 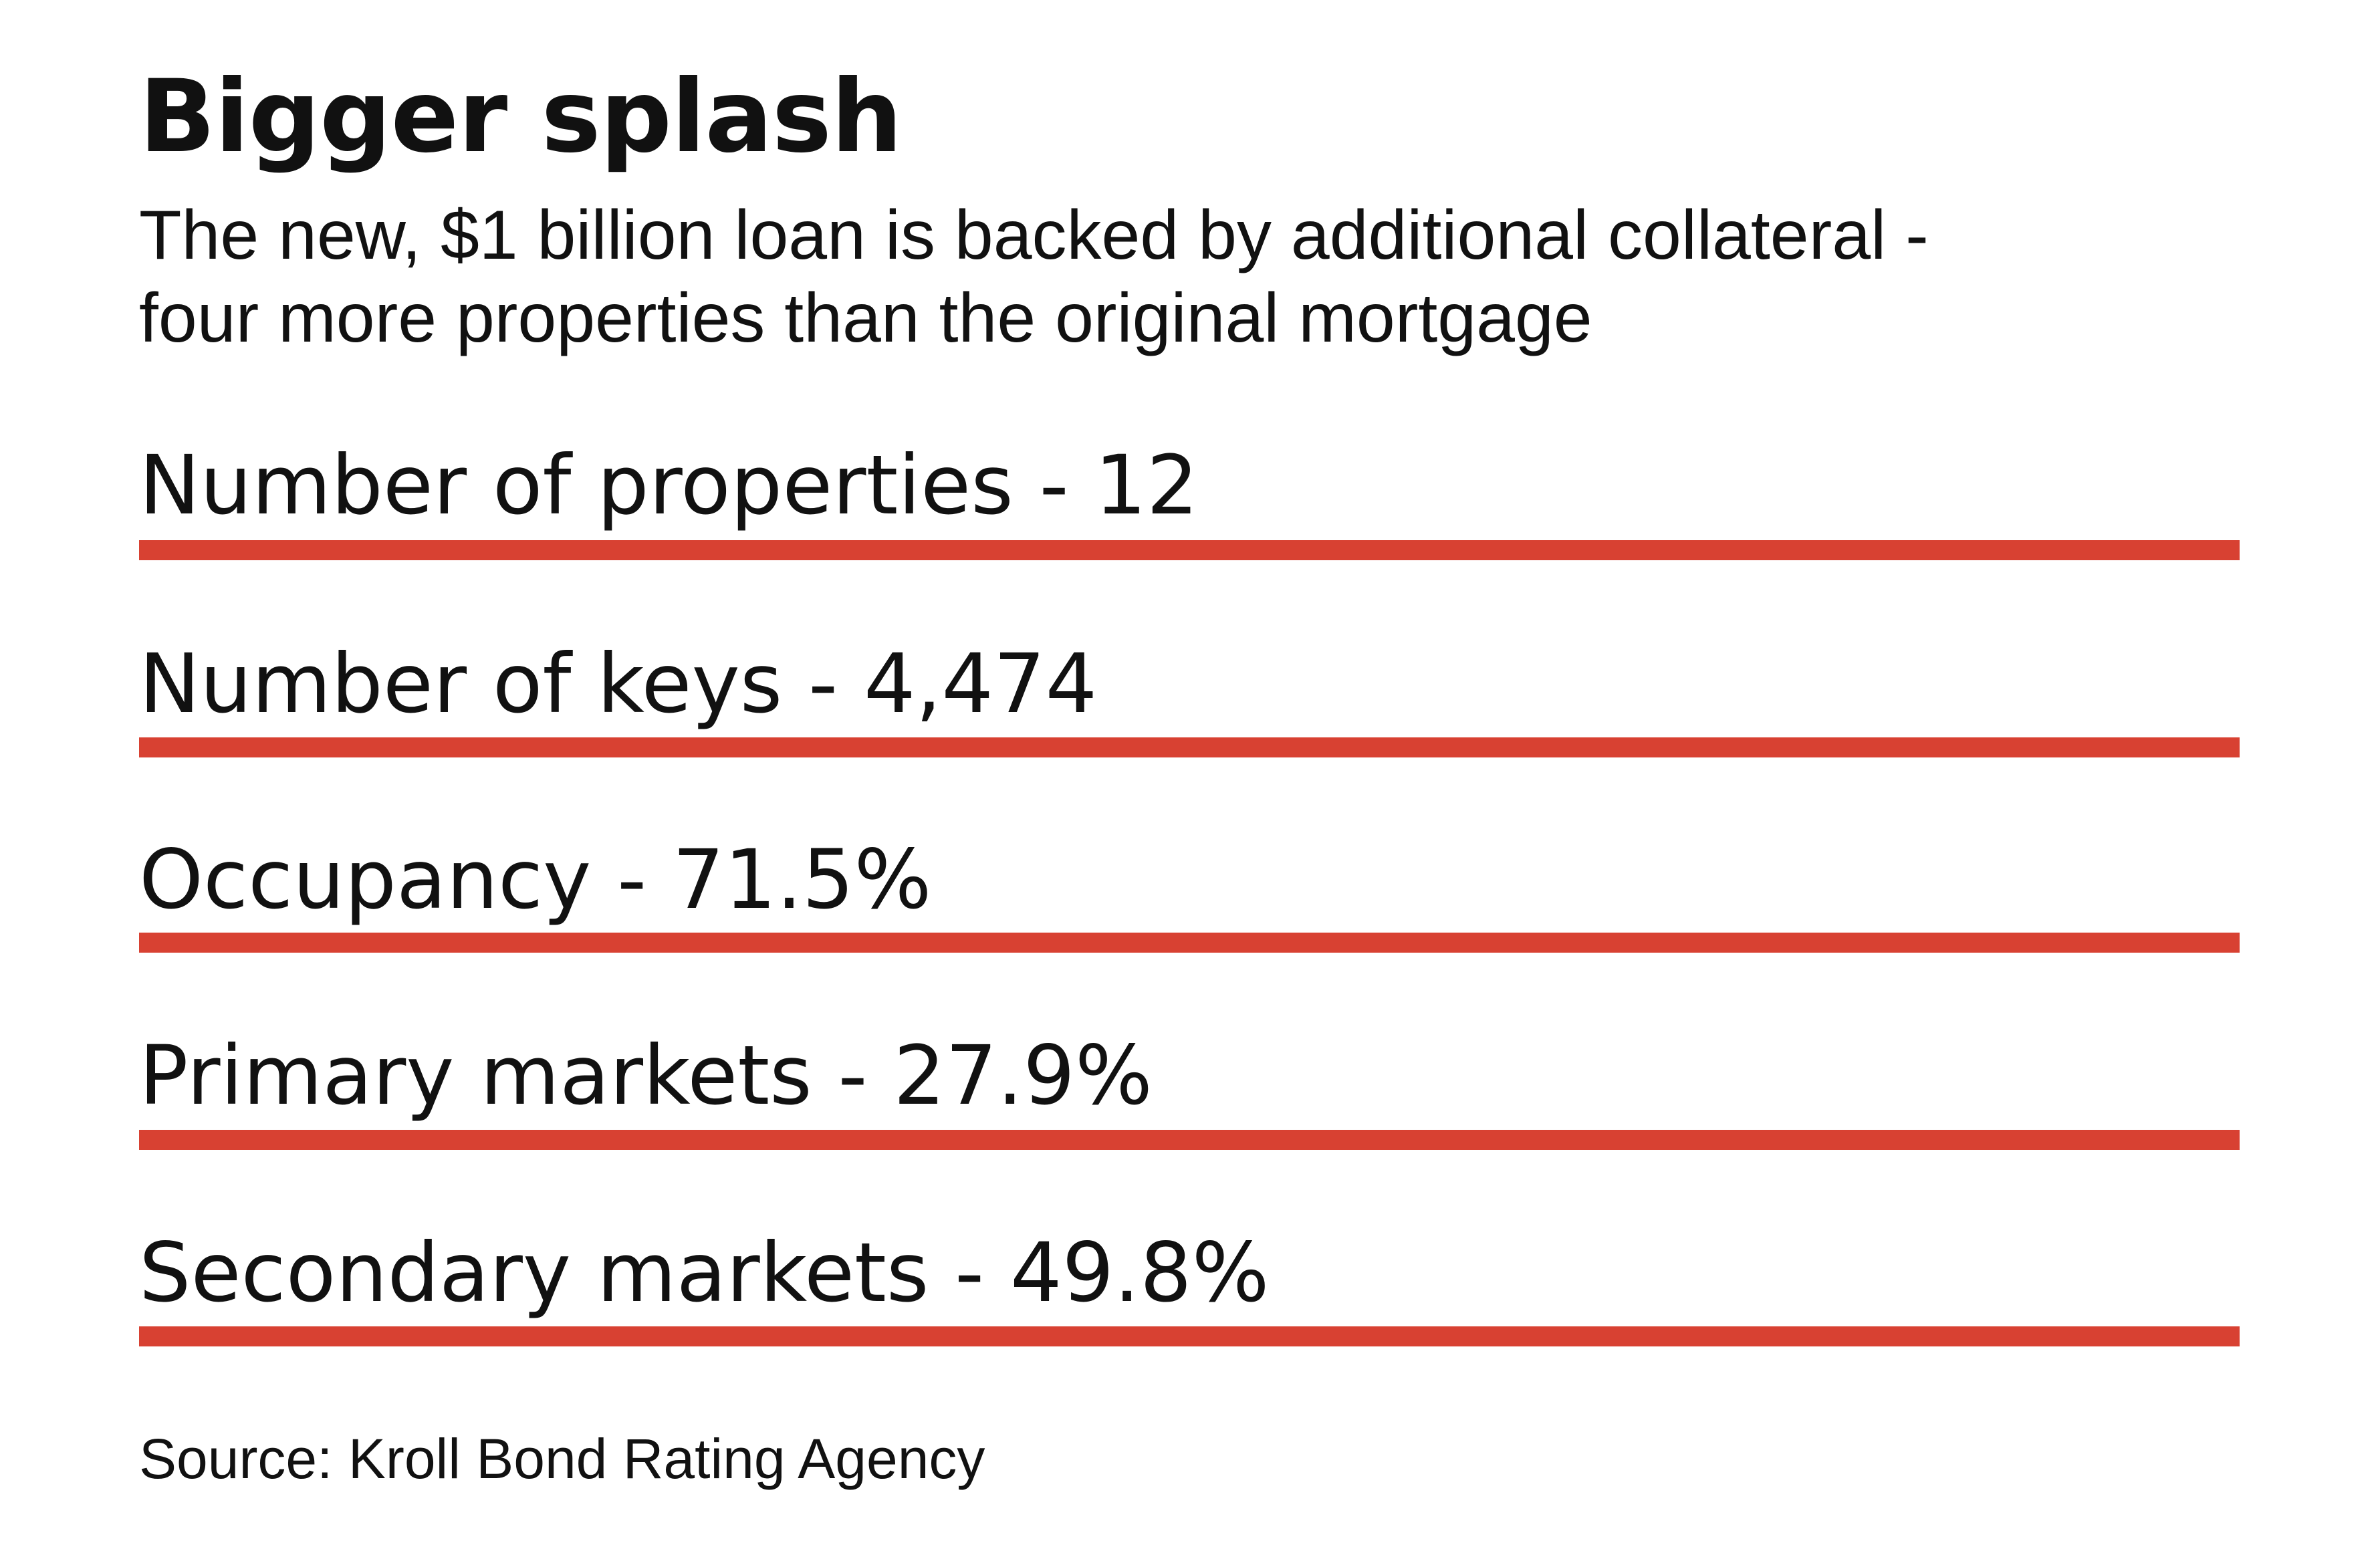 What do you see at coordinates (704, 1272) in the screenshot?
I see `stat-secondary-markets: Secondary markets - 49.8%` at bounding box center [704, 1272].